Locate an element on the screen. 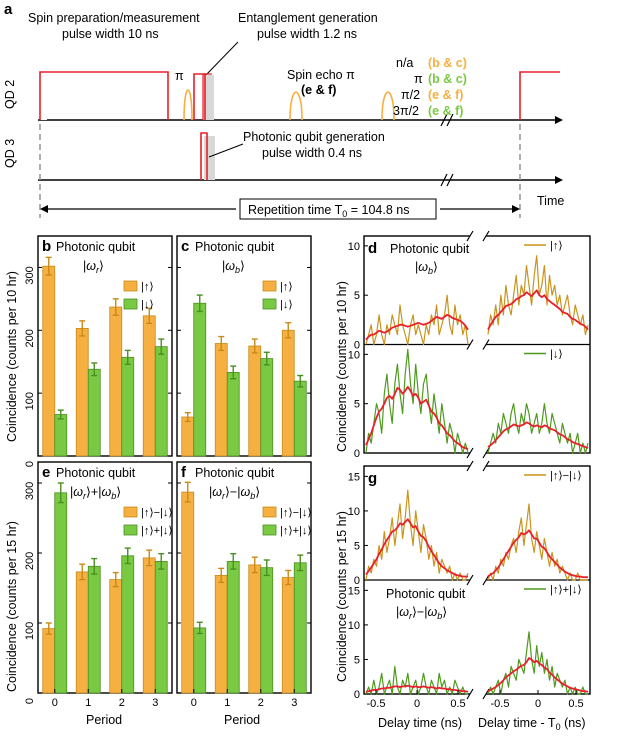 Image resolution: width=634 pixels, height=737 pixels. repetition-main: Repetition time T is located at coordinates (295, 210).